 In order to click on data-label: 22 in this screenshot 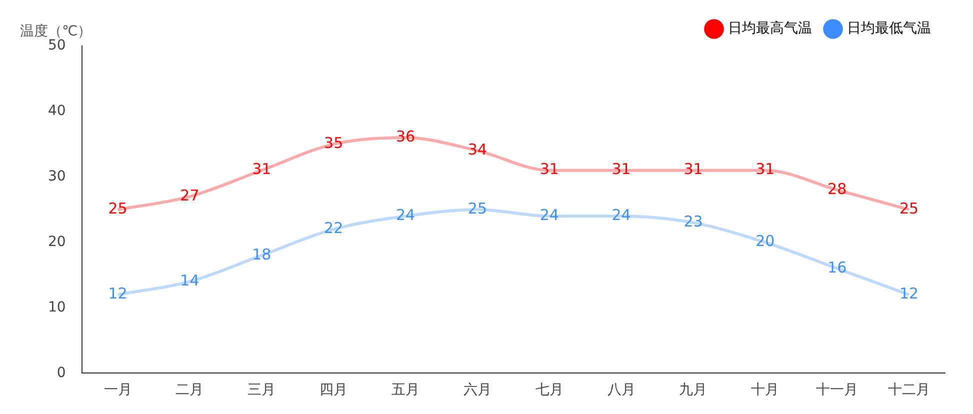, I will do `click(334, 228)`.